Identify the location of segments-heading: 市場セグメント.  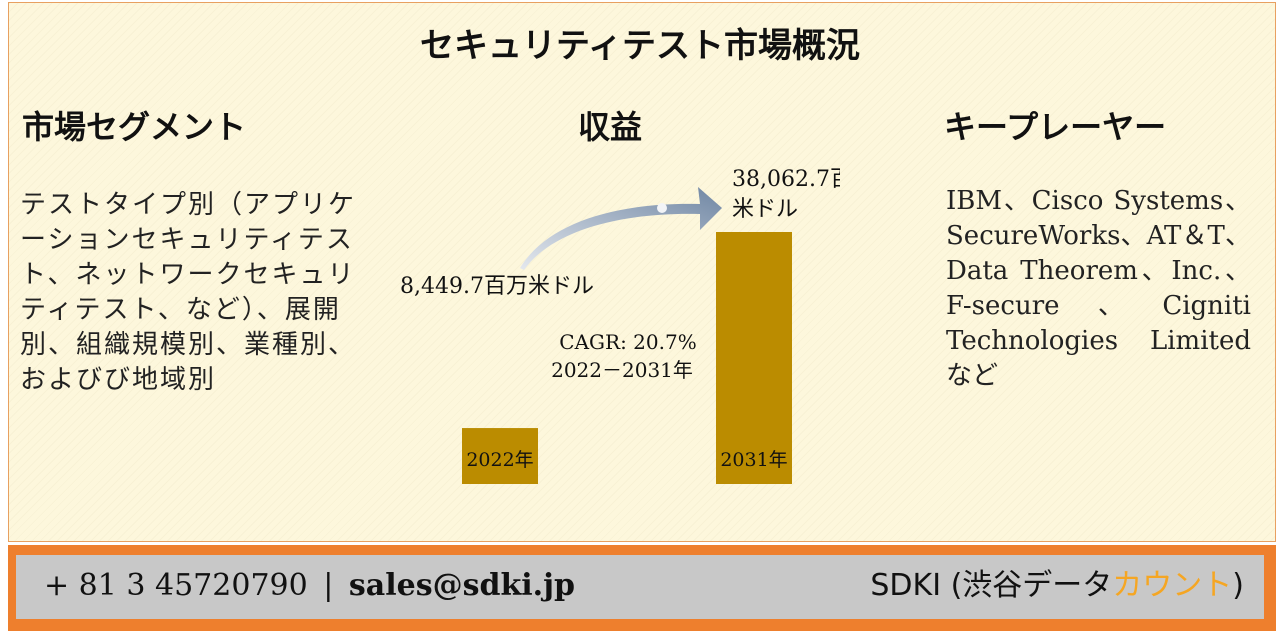
(134, 127).